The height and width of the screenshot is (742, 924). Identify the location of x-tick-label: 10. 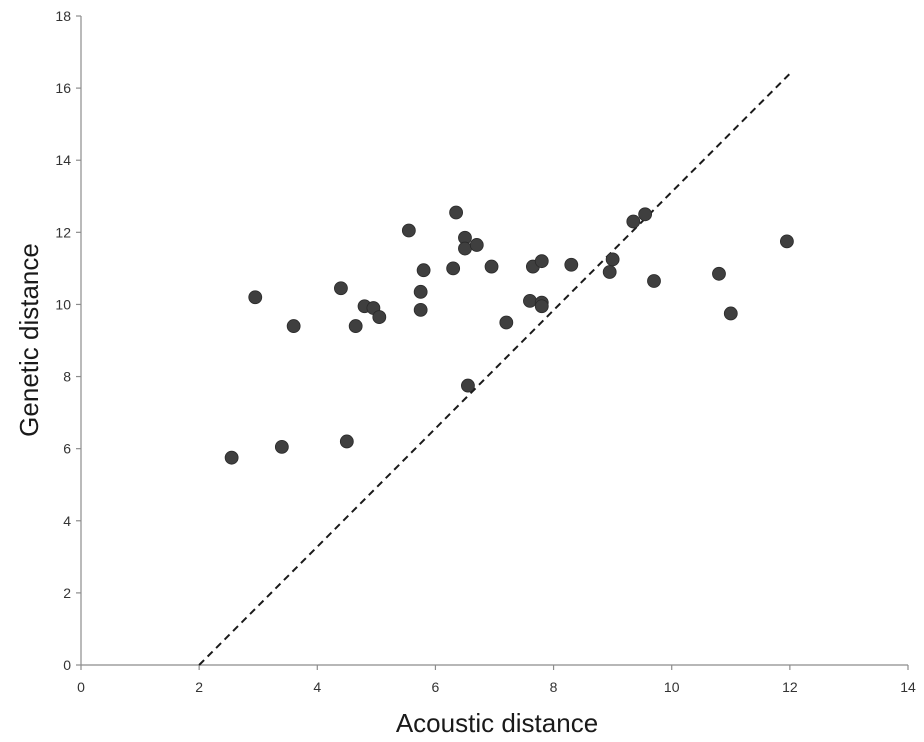
(672, 687).